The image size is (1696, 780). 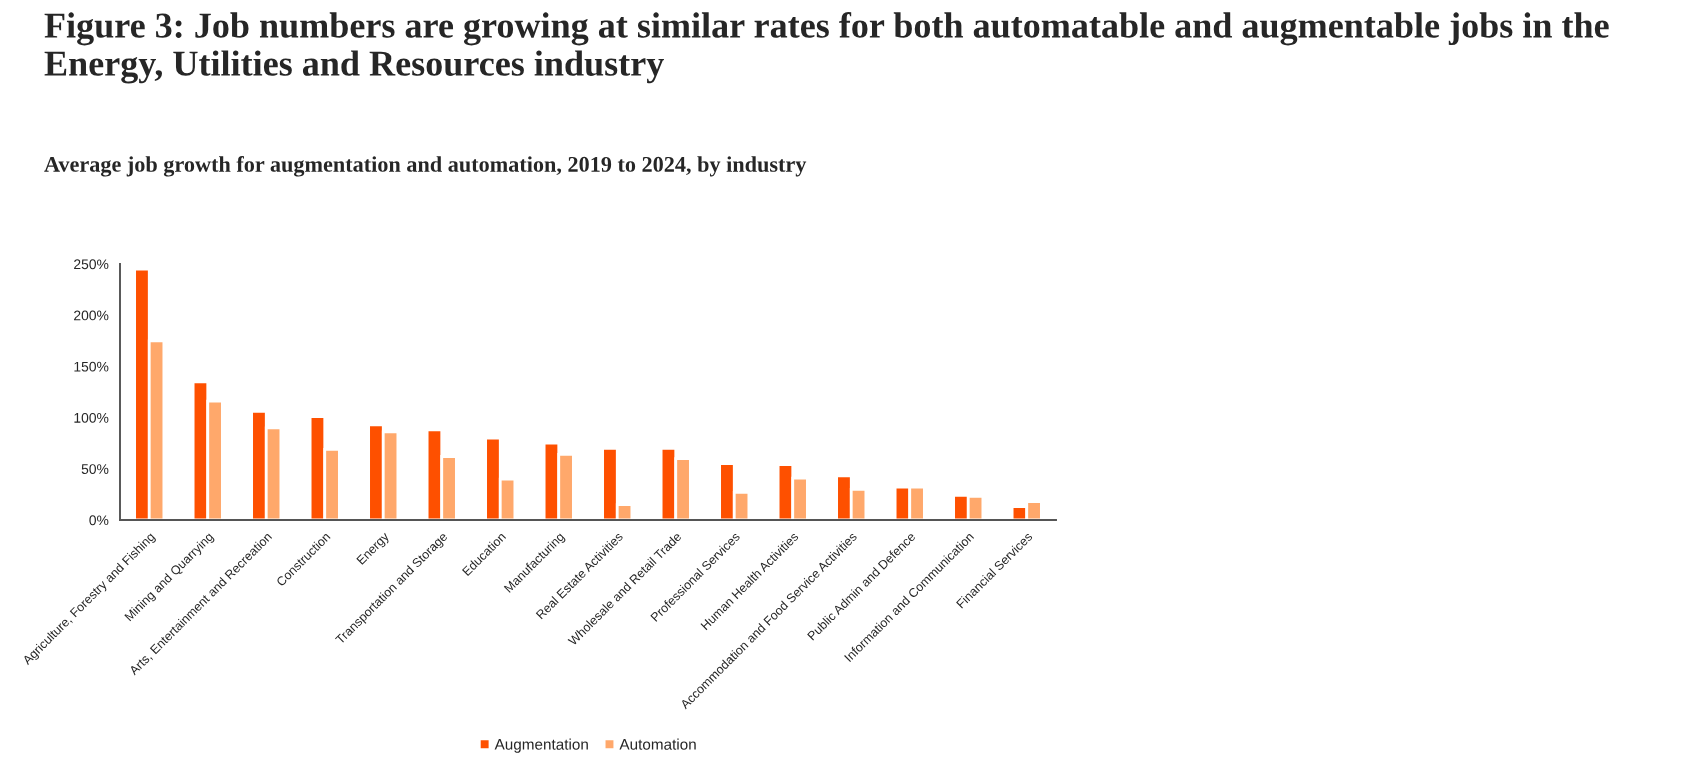 I want to click on chart-title: Figure 3: Job numbers are growing at similar rates for both automatable and augmentable jobs in the Energy, Utilities and Resources industry, so click(x=826, y=48).